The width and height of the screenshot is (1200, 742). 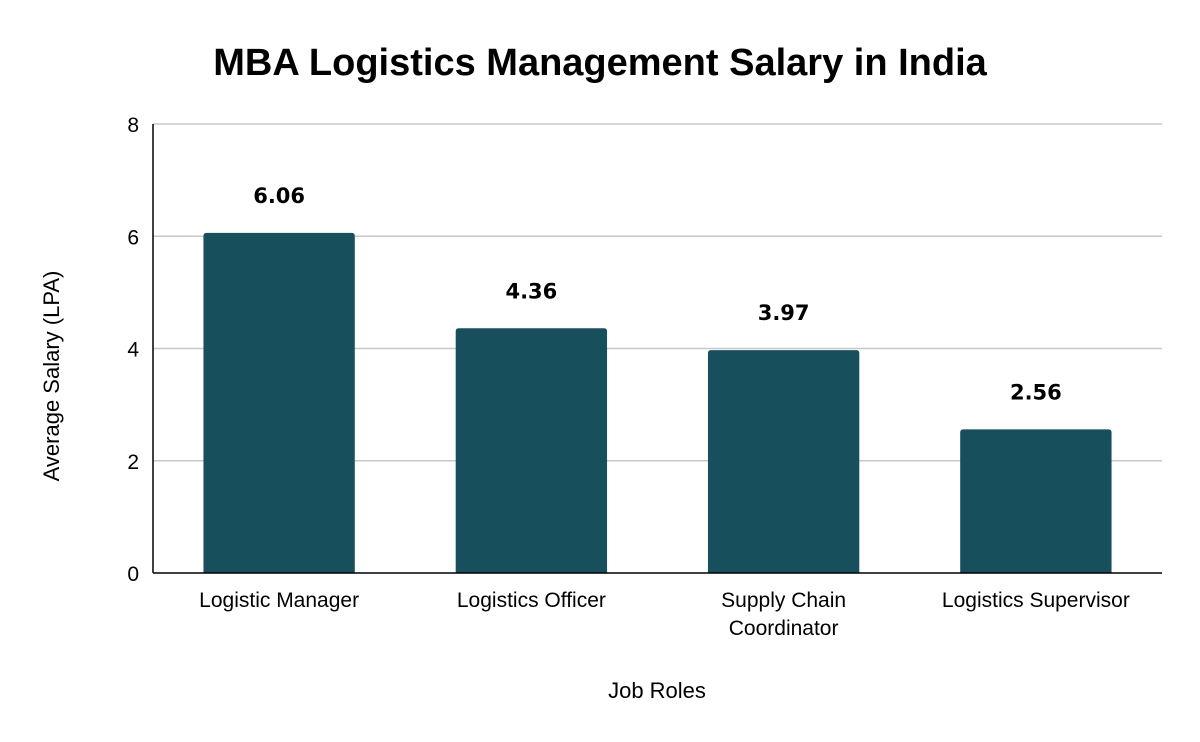 I want to click on x-category-label: Logistic Manager, so click(x=279, y=600).